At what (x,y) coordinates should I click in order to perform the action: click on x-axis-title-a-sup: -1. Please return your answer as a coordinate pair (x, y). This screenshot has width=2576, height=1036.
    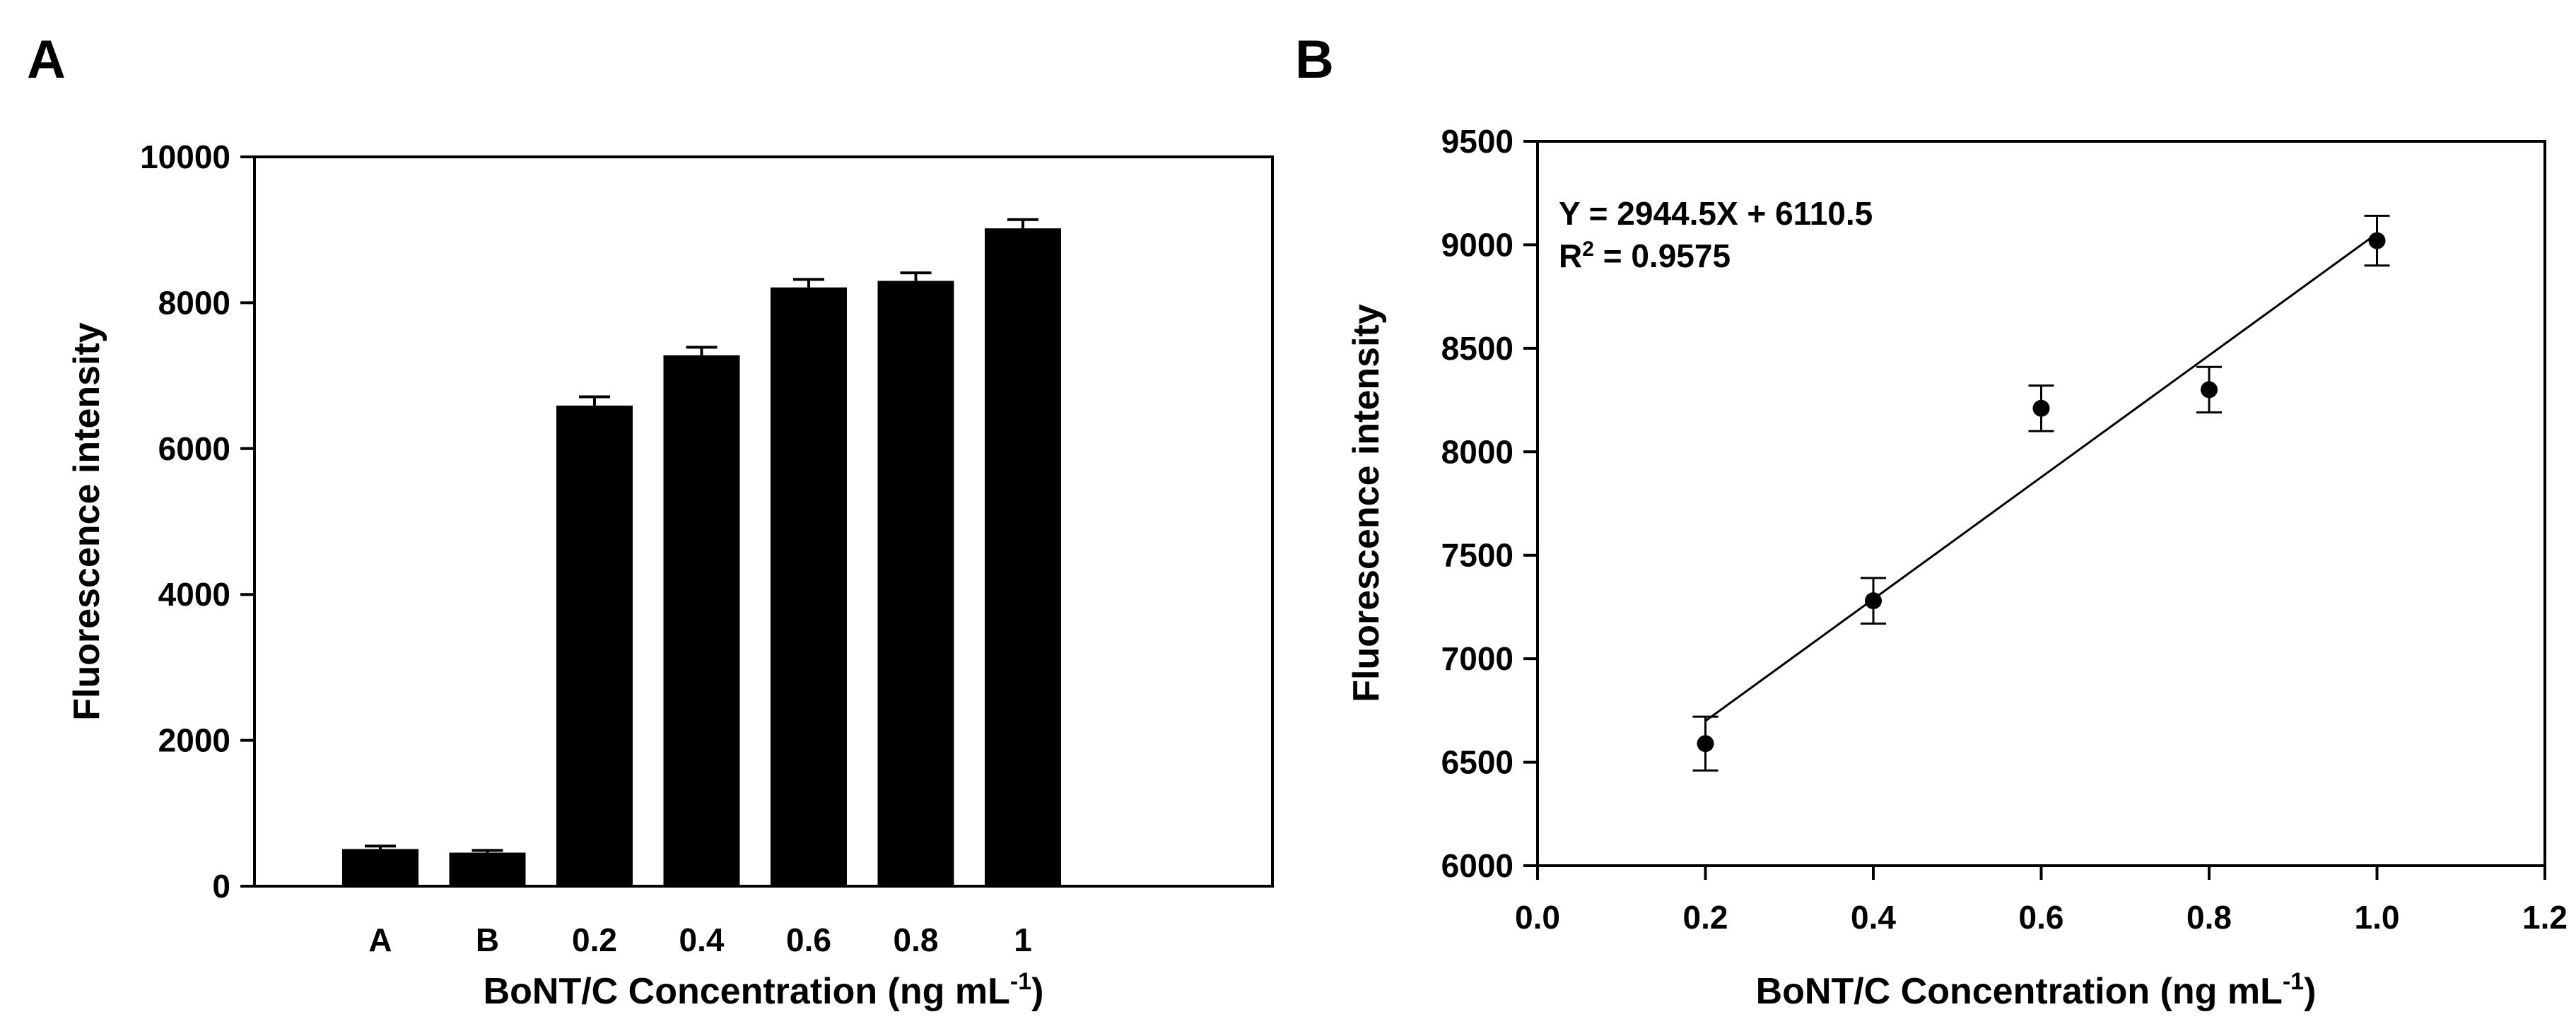
    Looking at the image, I should click on (1021, 981).